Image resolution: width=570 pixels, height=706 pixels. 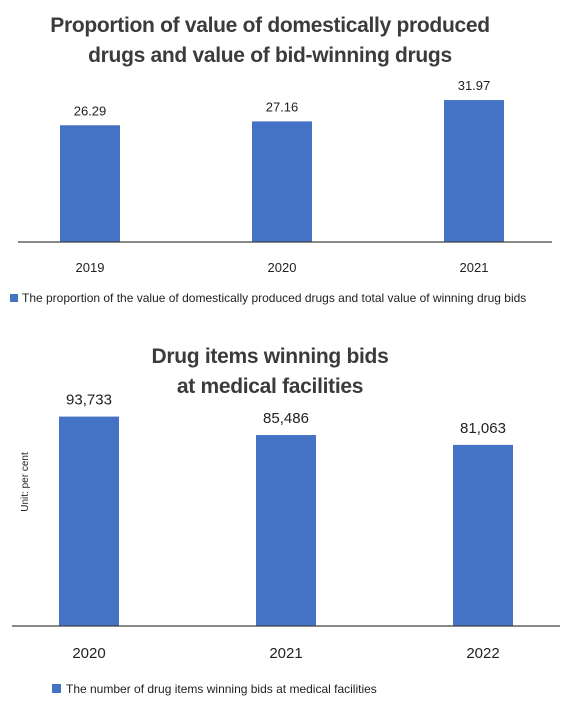 I want to click on chart-2-data-label-2021: 85,486, so click(x=286, y=418).